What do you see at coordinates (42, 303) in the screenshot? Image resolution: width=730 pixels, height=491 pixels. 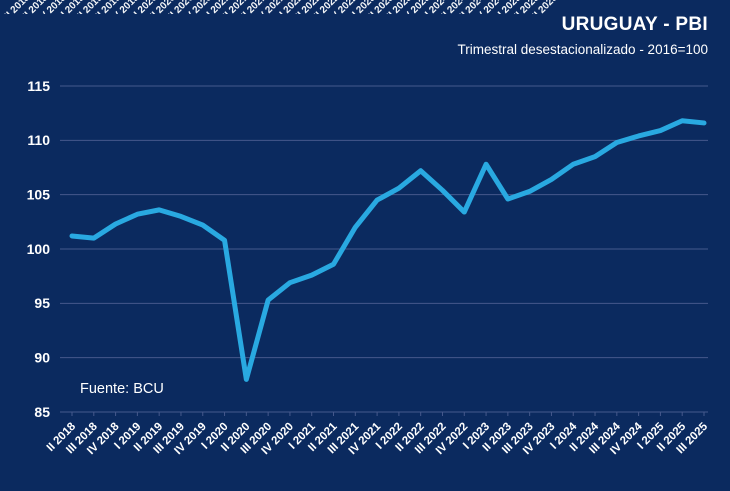 I see `y-axis-tick-label: 95` at bounding box center [42, 303].